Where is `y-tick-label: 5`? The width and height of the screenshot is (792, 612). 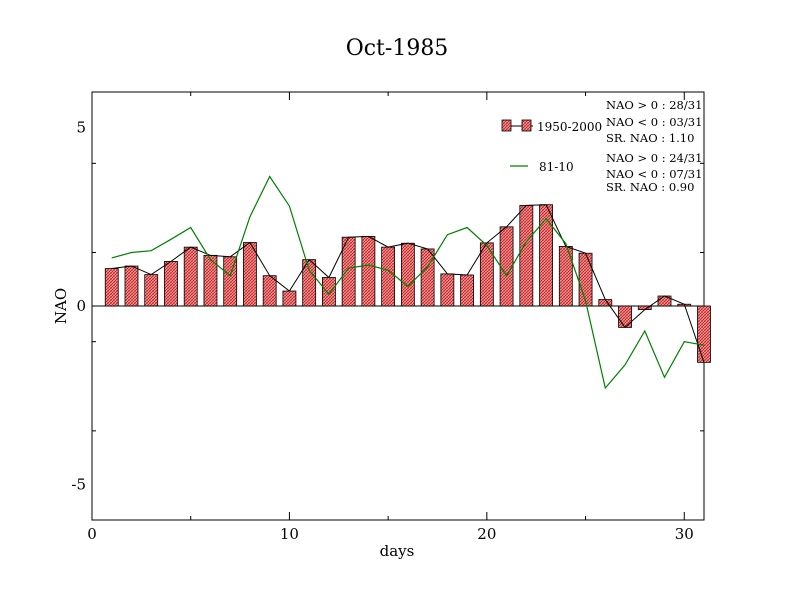
y-tick-label: 5 is located at coordinates (81, 128).